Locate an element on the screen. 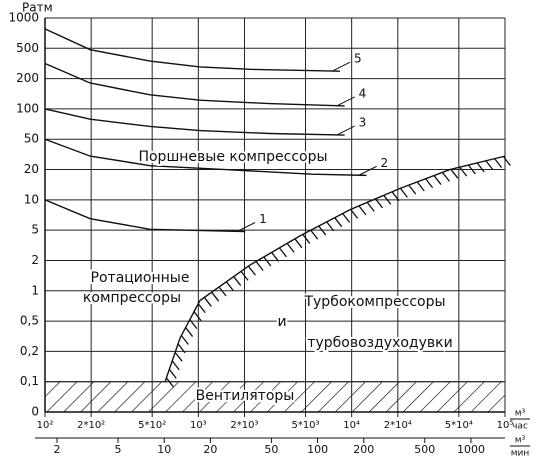 This screenshot has height=460, width=535. annotation: компрессоры is located at coordinates (132, 298).